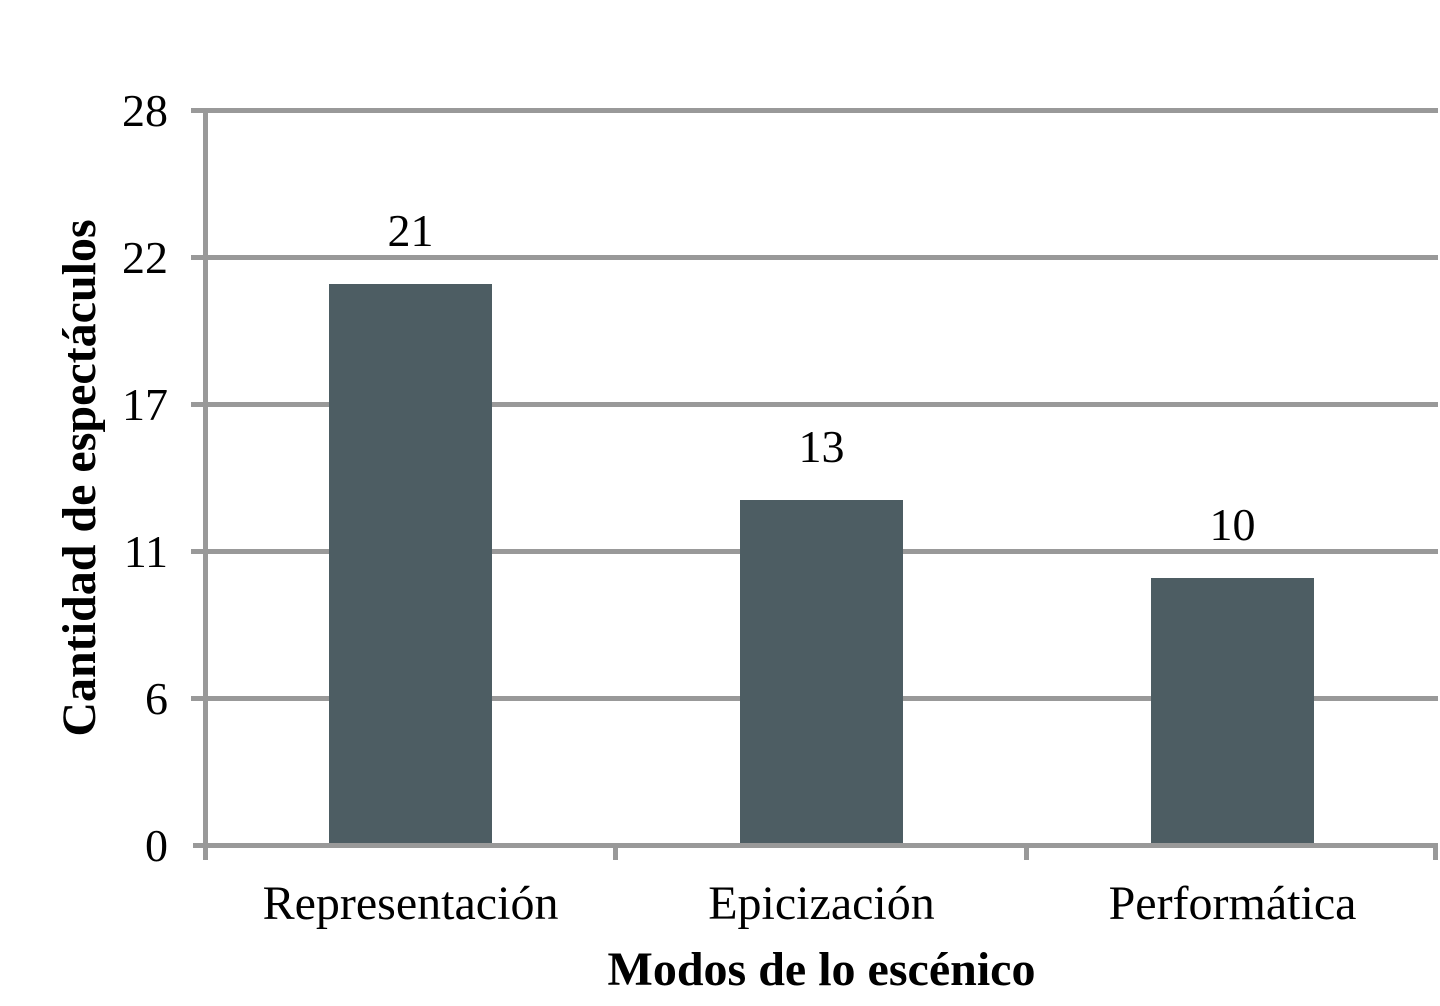  Describe the element at coordinates (145, 404) in the screenshot. I see `y-tick-label: 17` at that location.